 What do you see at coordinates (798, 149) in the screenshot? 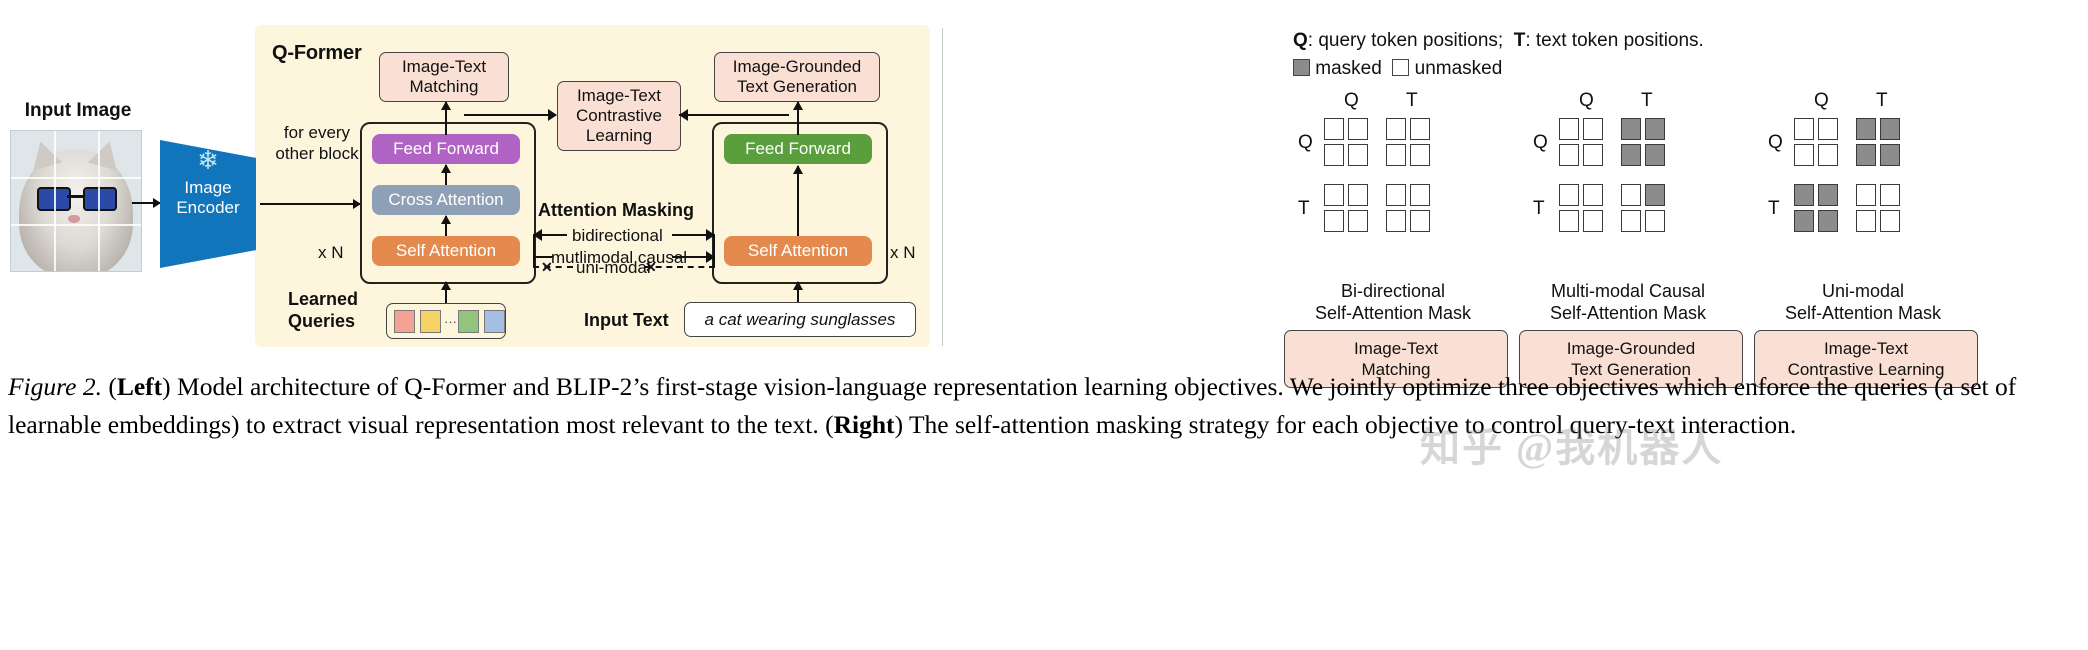
I see `feed-forward-right: Feed Forward` at bounding box center [798, 149].